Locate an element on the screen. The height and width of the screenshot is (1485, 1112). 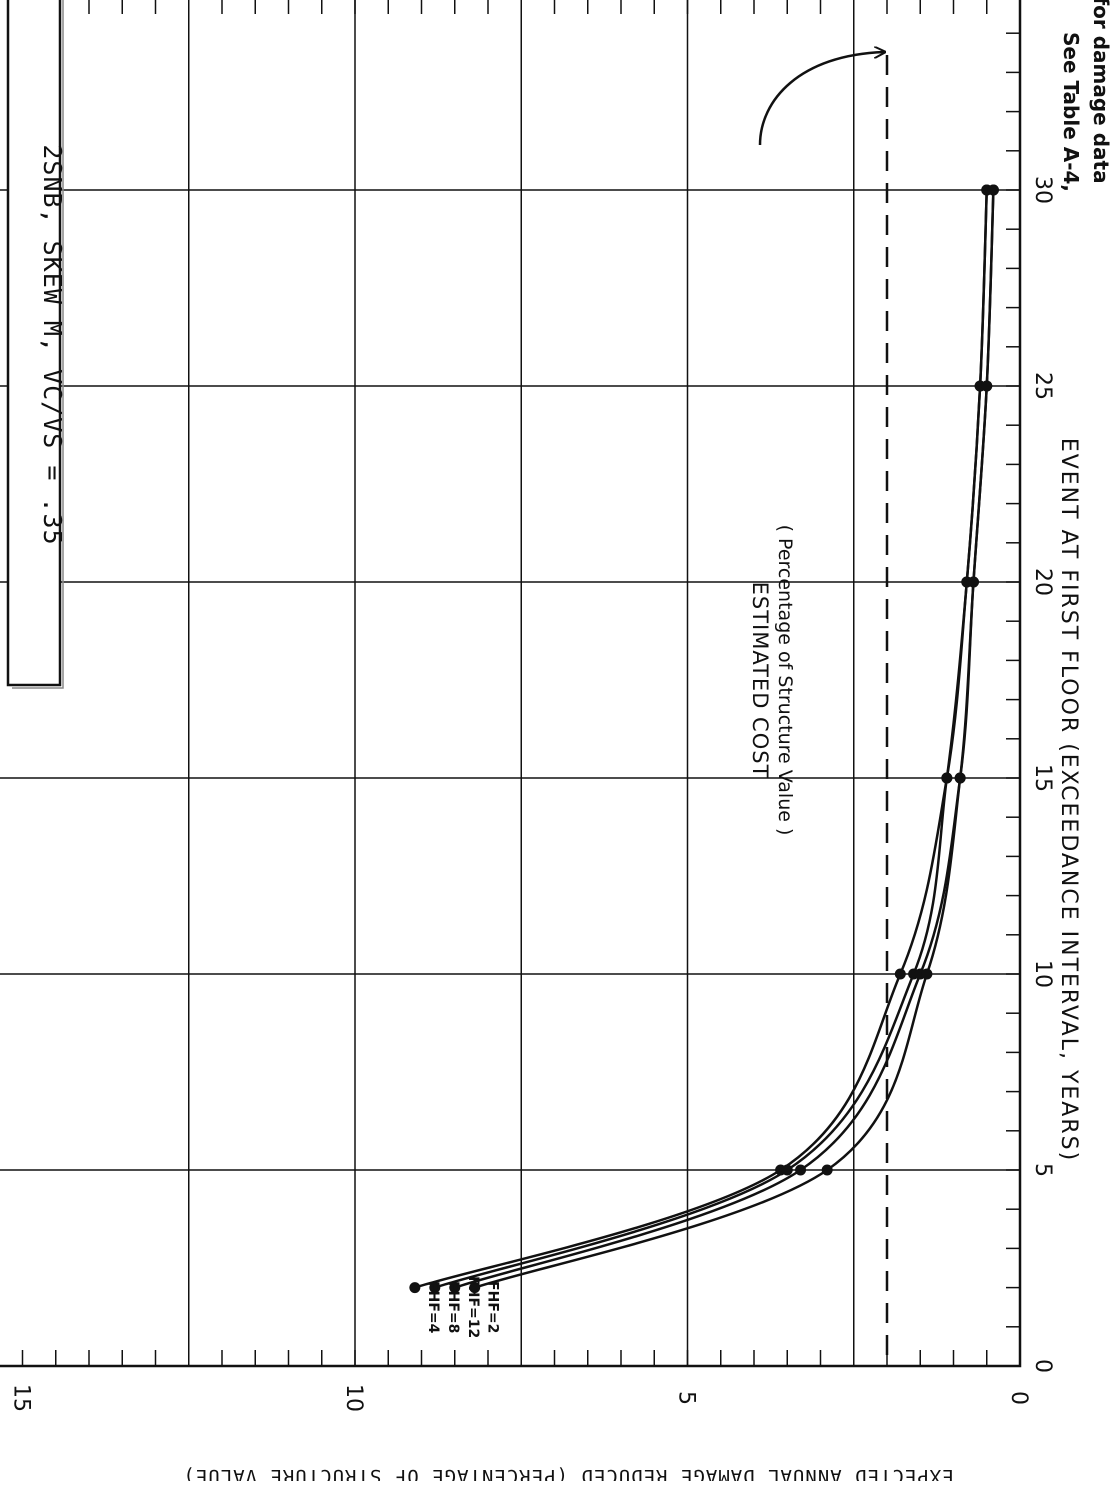
series-label-2: FHF=12 is located at coordinates (473, 1307).